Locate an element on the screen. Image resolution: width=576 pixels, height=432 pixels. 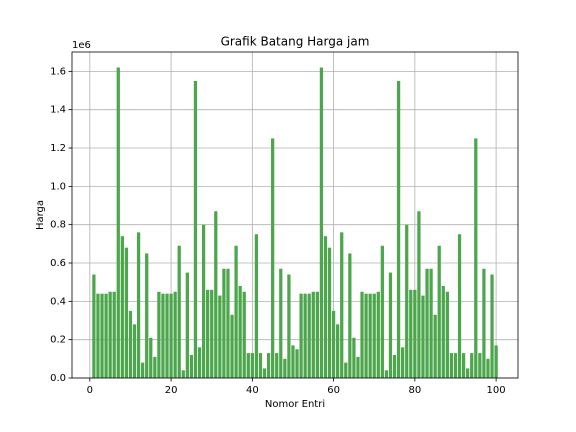
x-tick-label: 100 is located at coordinates (496, 390).